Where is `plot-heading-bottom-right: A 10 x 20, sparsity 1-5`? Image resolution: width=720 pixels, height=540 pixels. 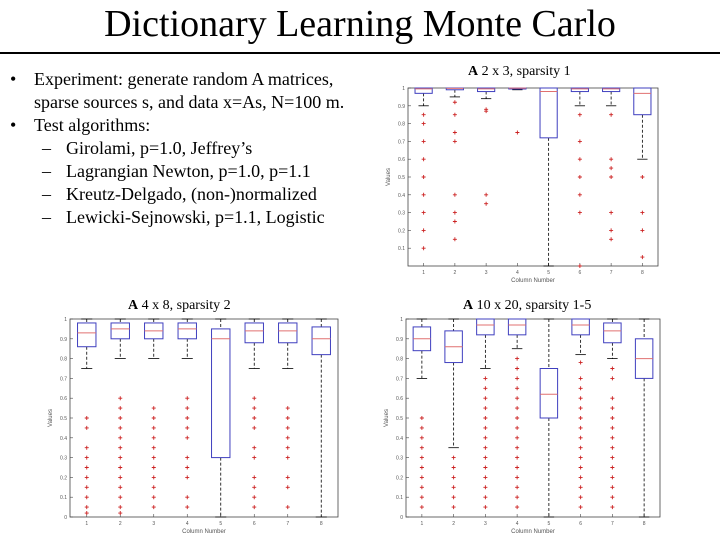
plot-heading-bottom-right: A 10 x 20, sparsity 1-5 is located at coordinates (527, 306).